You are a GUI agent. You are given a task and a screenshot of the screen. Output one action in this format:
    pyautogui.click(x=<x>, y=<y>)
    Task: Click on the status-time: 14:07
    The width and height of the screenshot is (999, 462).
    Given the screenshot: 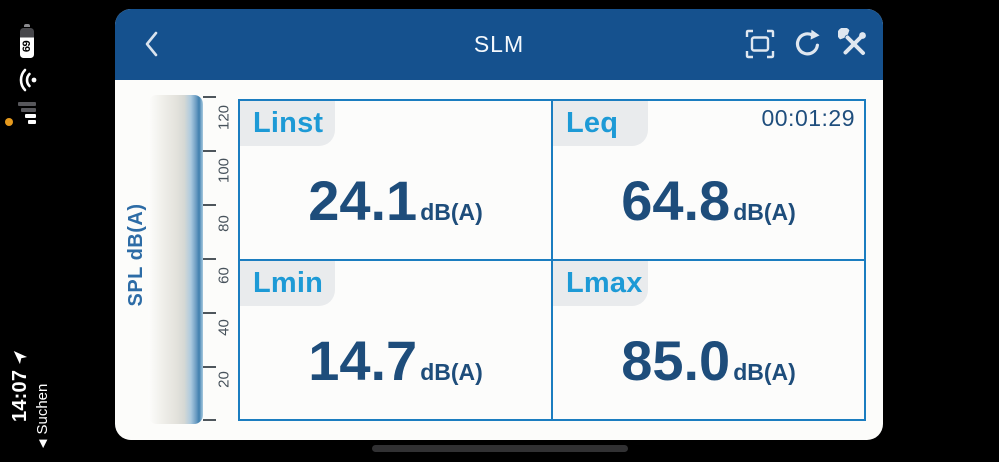 What is the action you would take?
    pyautogui.click(x=19, y=395)
    